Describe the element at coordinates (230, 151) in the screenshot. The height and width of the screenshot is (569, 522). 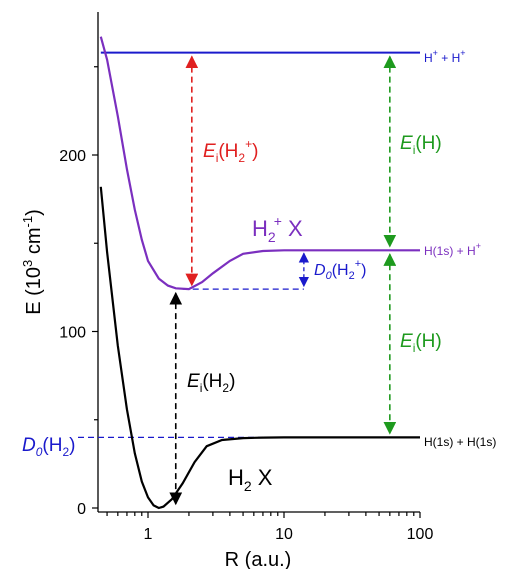
I see `label-ei-h2plus: Ei(H2+)` at that location.